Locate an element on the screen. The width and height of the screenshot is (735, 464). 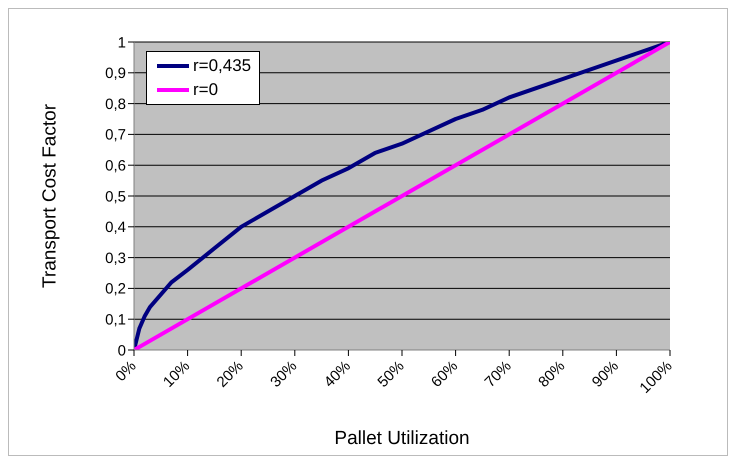
y-tick-label: 0,7 is located at coordinates (115, 135).